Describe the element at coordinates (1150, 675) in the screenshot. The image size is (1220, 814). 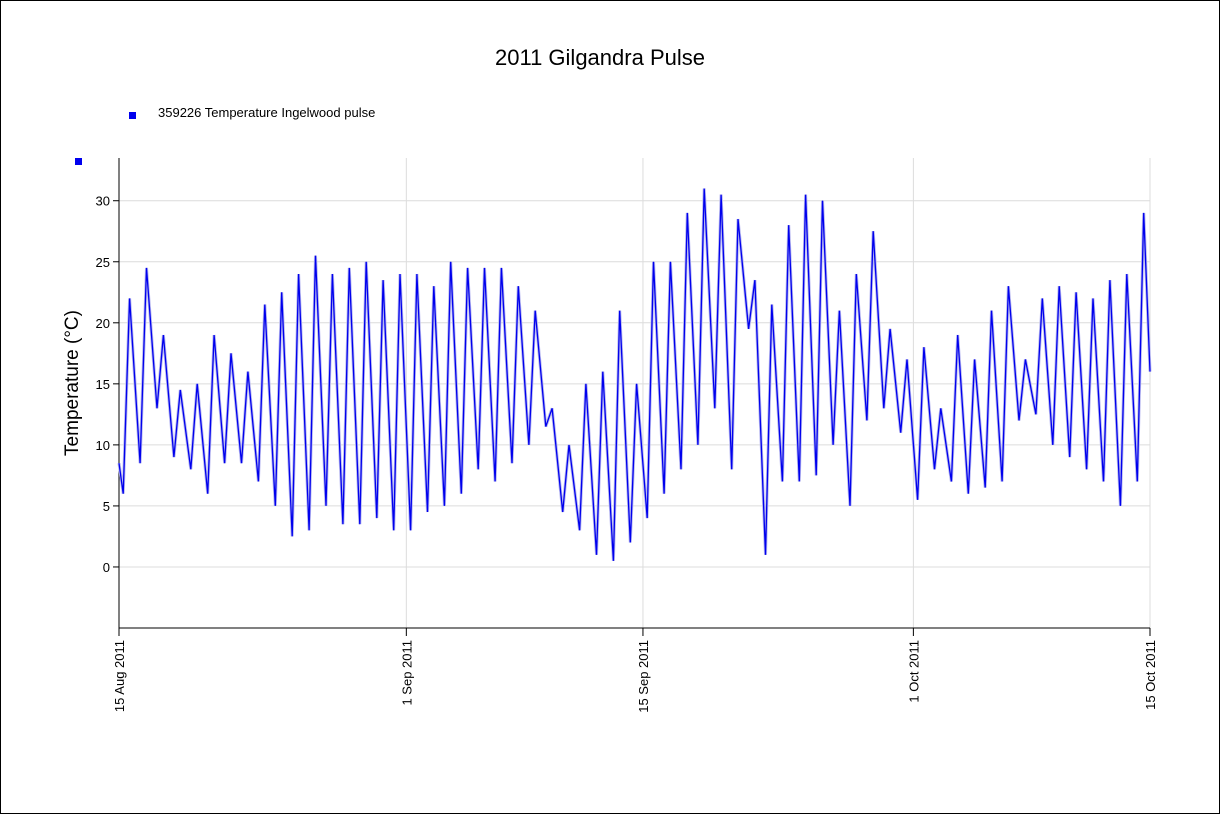
I see `x-tick-label: 15 Oct 2011` at that location.